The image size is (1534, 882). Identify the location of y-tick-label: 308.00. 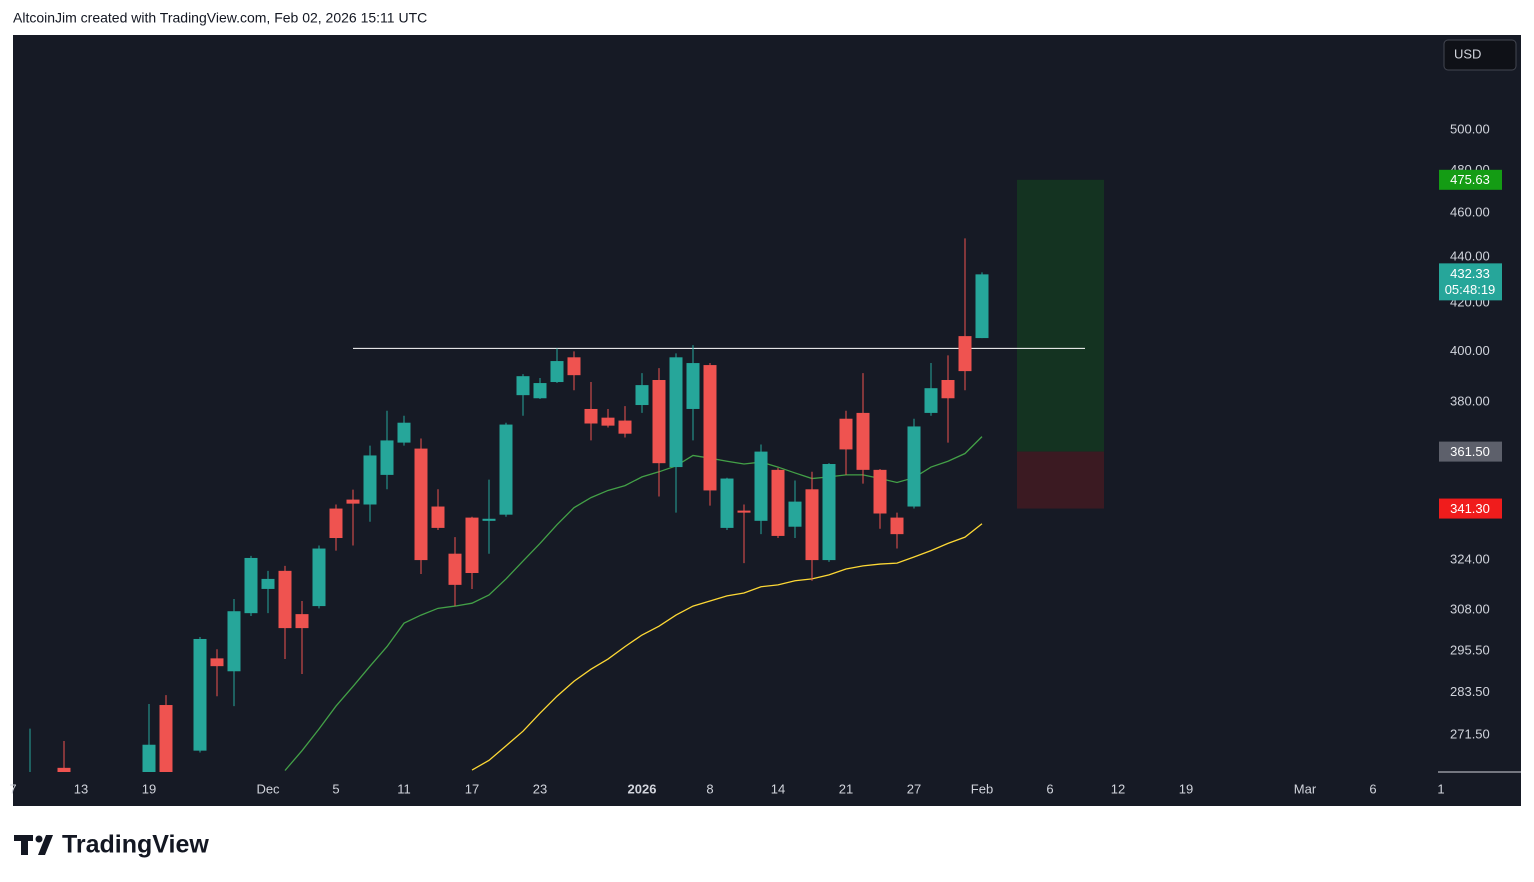
(1470, 609).